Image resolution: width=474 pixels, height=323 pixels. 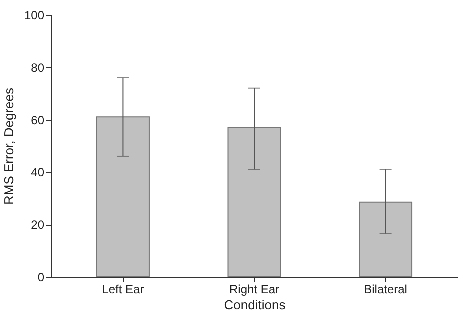 What do you see at coordinates (8, 146) in the screenshot?
I see `y-axis-title: RMS Error, Degrees` at bounding box center [8, 146].